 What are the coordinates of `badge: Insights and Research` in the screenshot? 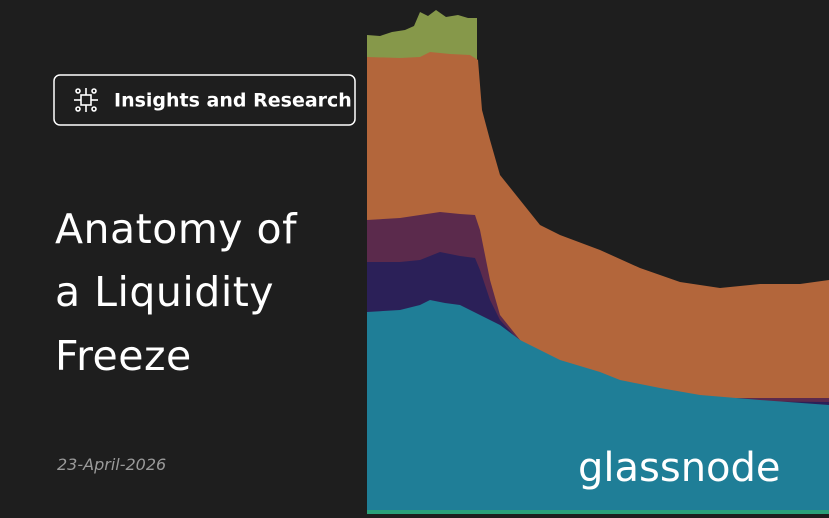 It's located at (204, 100).